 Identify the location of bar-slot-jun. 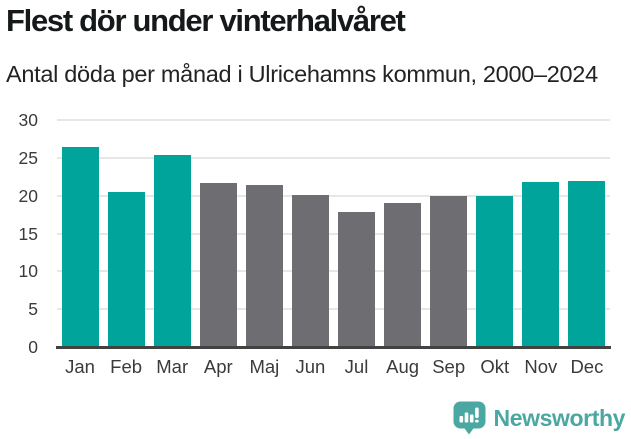
(310, 233).